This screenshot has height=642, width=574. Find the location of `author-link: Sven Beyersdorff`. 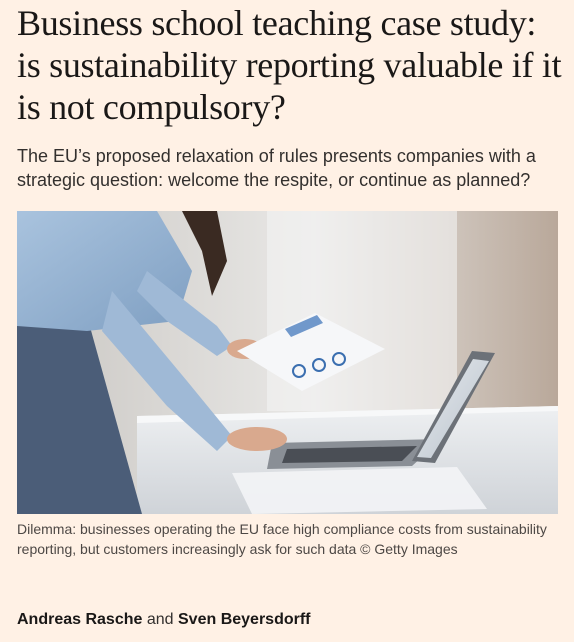

author-link: Sven Beyersdorff is located at coordinates (244, 619).